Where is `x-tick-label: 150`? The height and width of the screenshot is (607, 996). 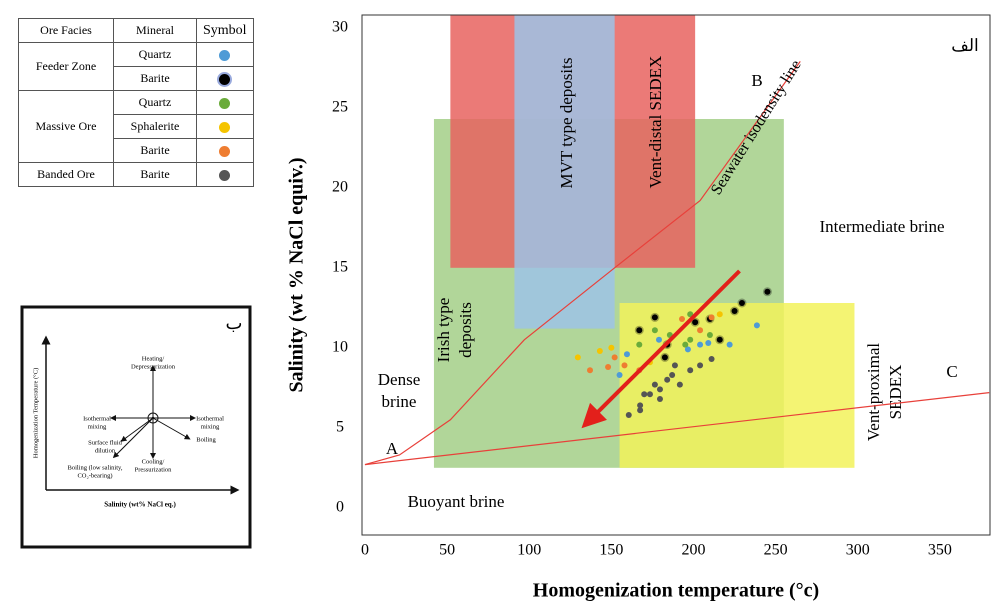 x-tick-label: 150 is located at coordinates (611, 550).